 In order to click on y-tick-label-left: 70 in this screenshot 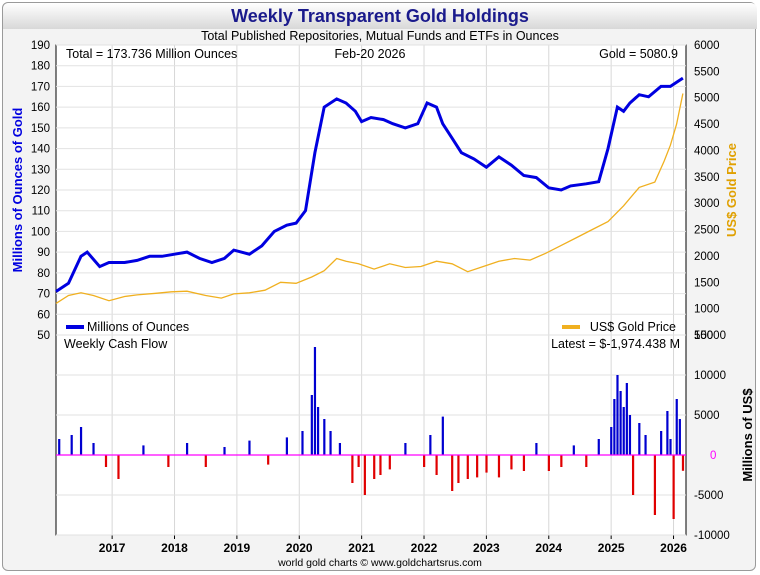, I will do `click(43, 295)`.